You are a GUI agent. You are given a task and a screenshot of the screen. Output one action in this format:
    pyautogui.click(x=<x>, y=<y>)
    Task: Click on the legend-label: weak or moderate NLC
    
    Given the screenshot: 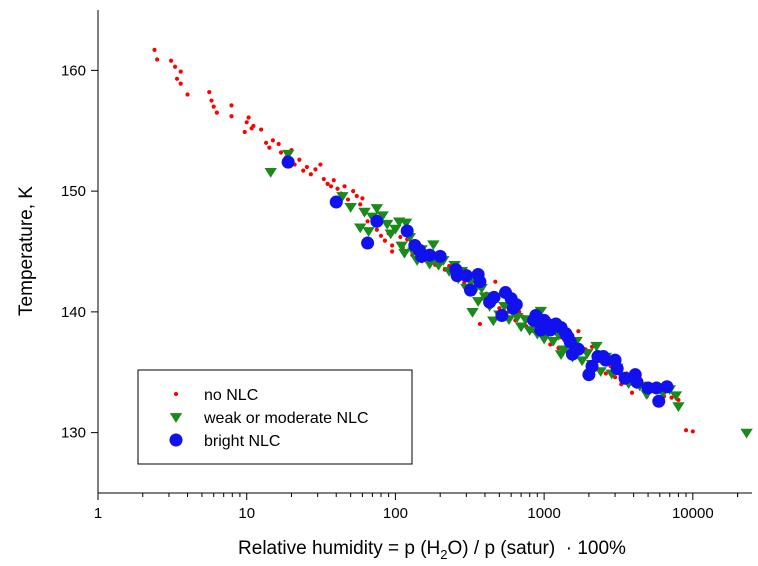 What is the action you would take?
    pyautogui.click(x=286, y=418)
    